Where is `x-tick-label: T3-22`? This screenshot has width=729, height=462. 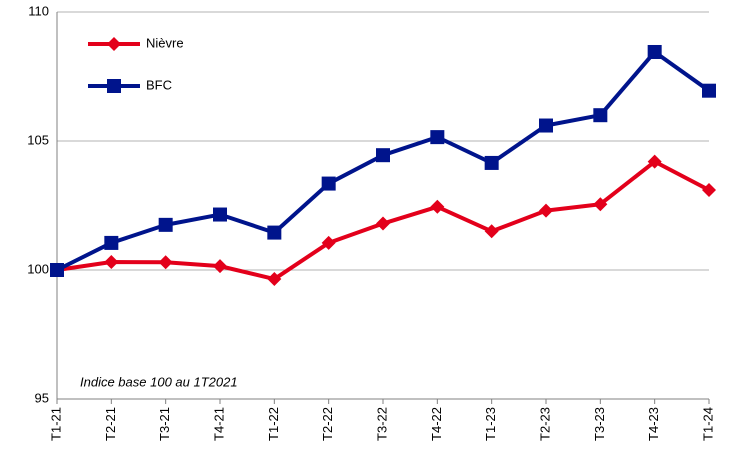 x-tick-label: T3-22 is located at coordinates (381, 424).